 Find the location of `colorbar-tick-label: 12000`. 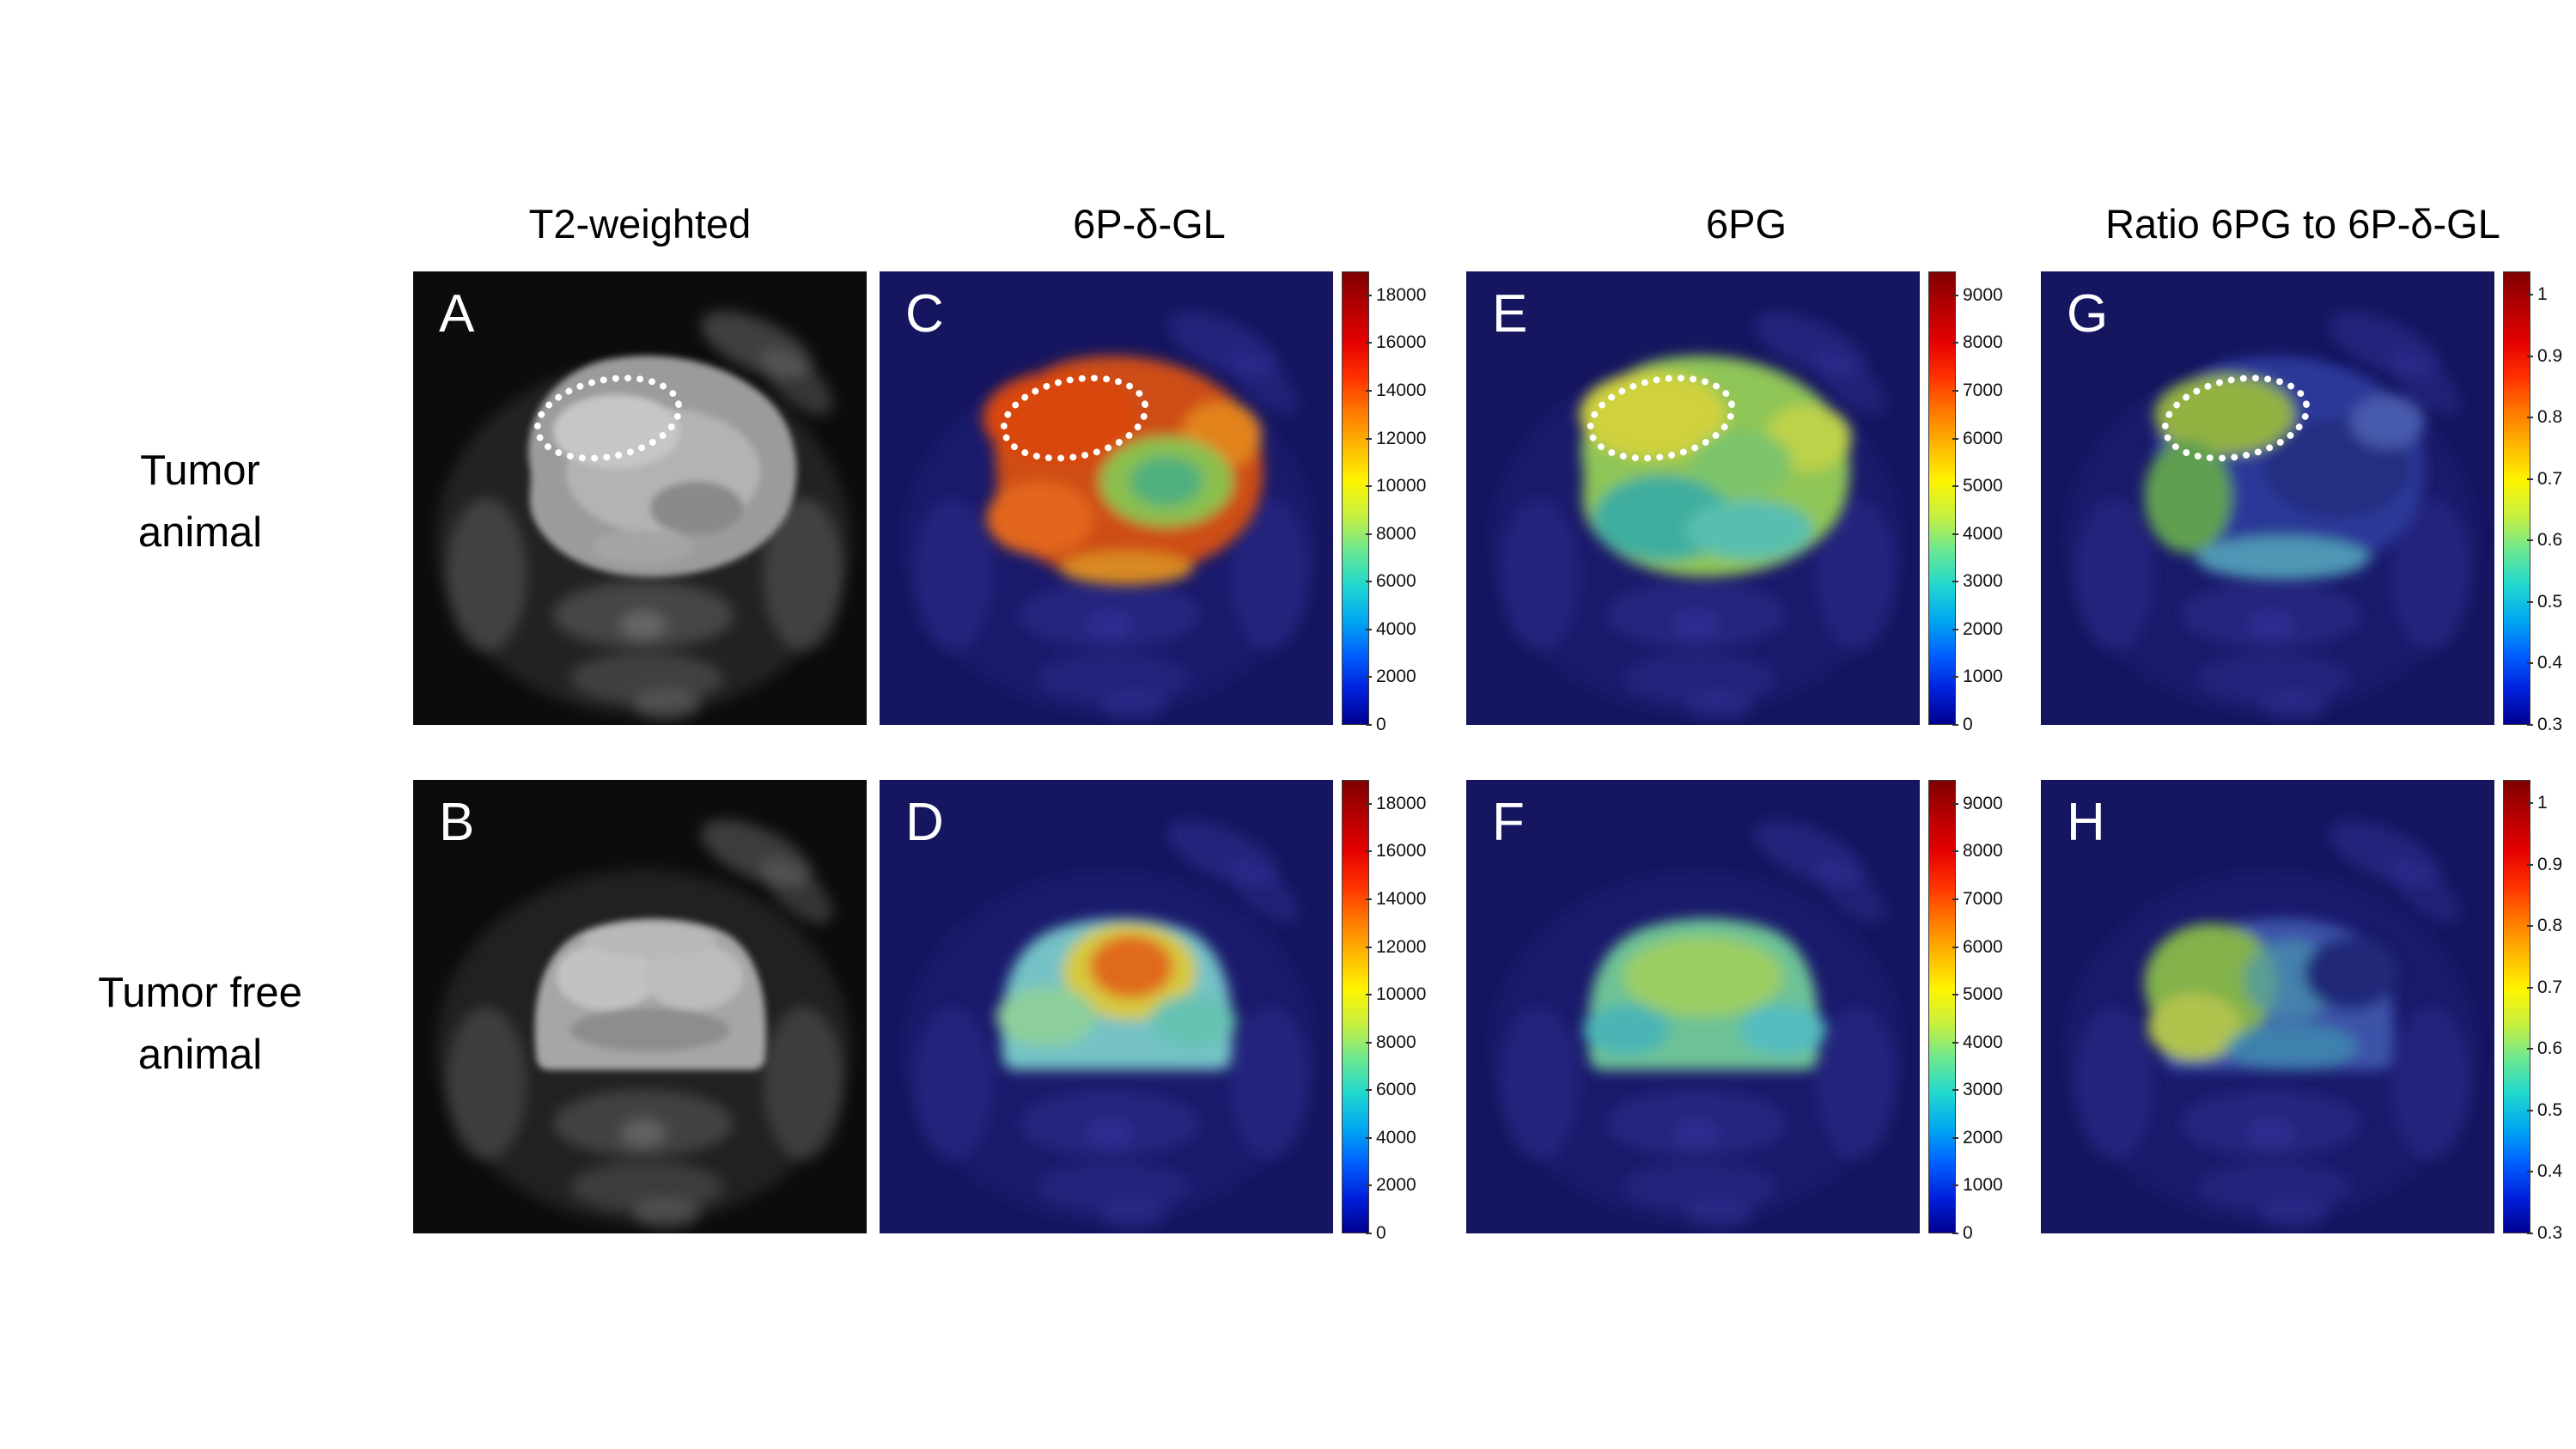

colorbar-tick-label: 12000 is located at coordinates (1396, 438).